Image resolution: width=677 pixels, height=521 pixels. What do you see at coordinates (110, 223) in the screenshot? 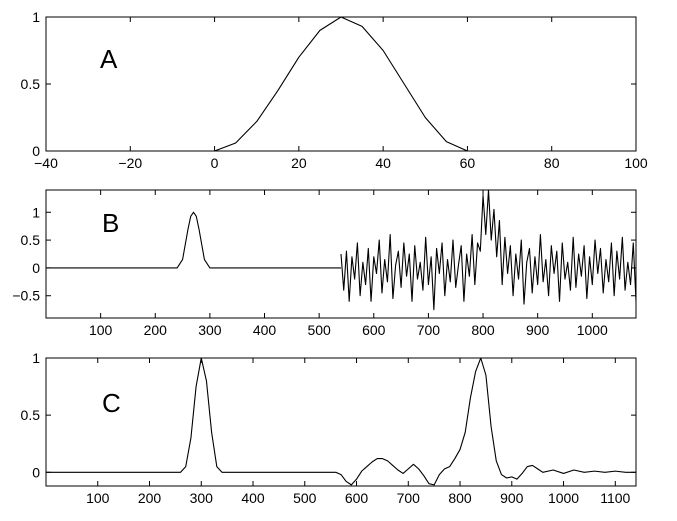
I see `panel-label: B` at bounding box center [110, 223].